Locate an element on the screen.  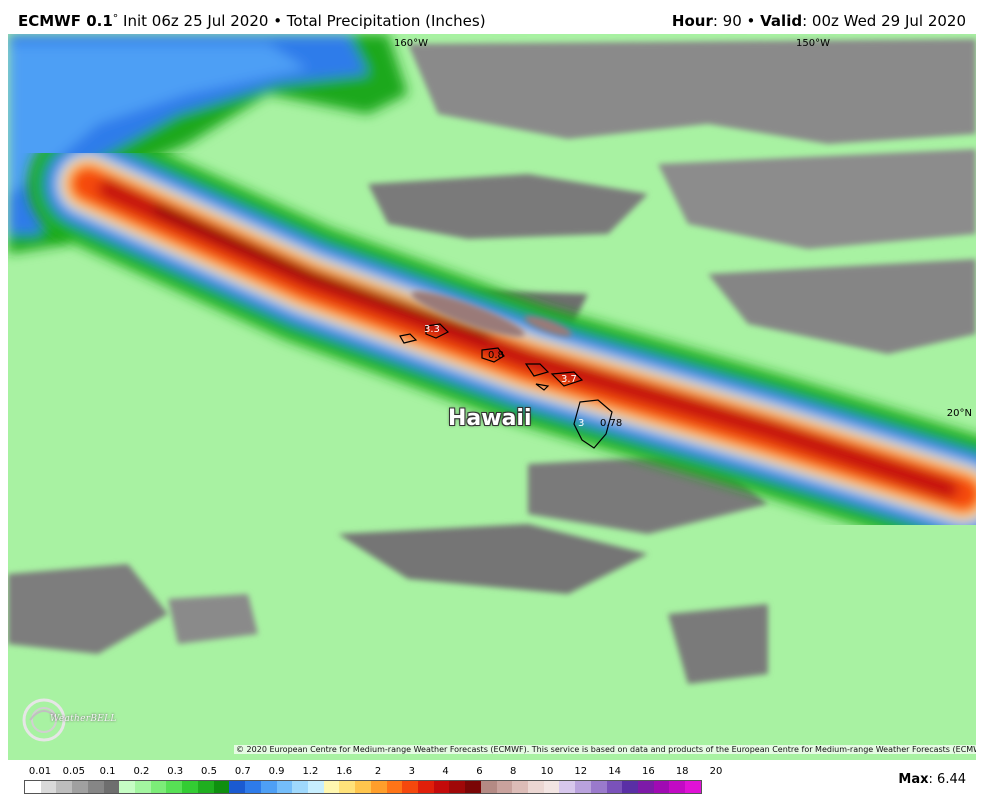
colorbar-tick-label: 0.3 is located at coordinates (175, 771).